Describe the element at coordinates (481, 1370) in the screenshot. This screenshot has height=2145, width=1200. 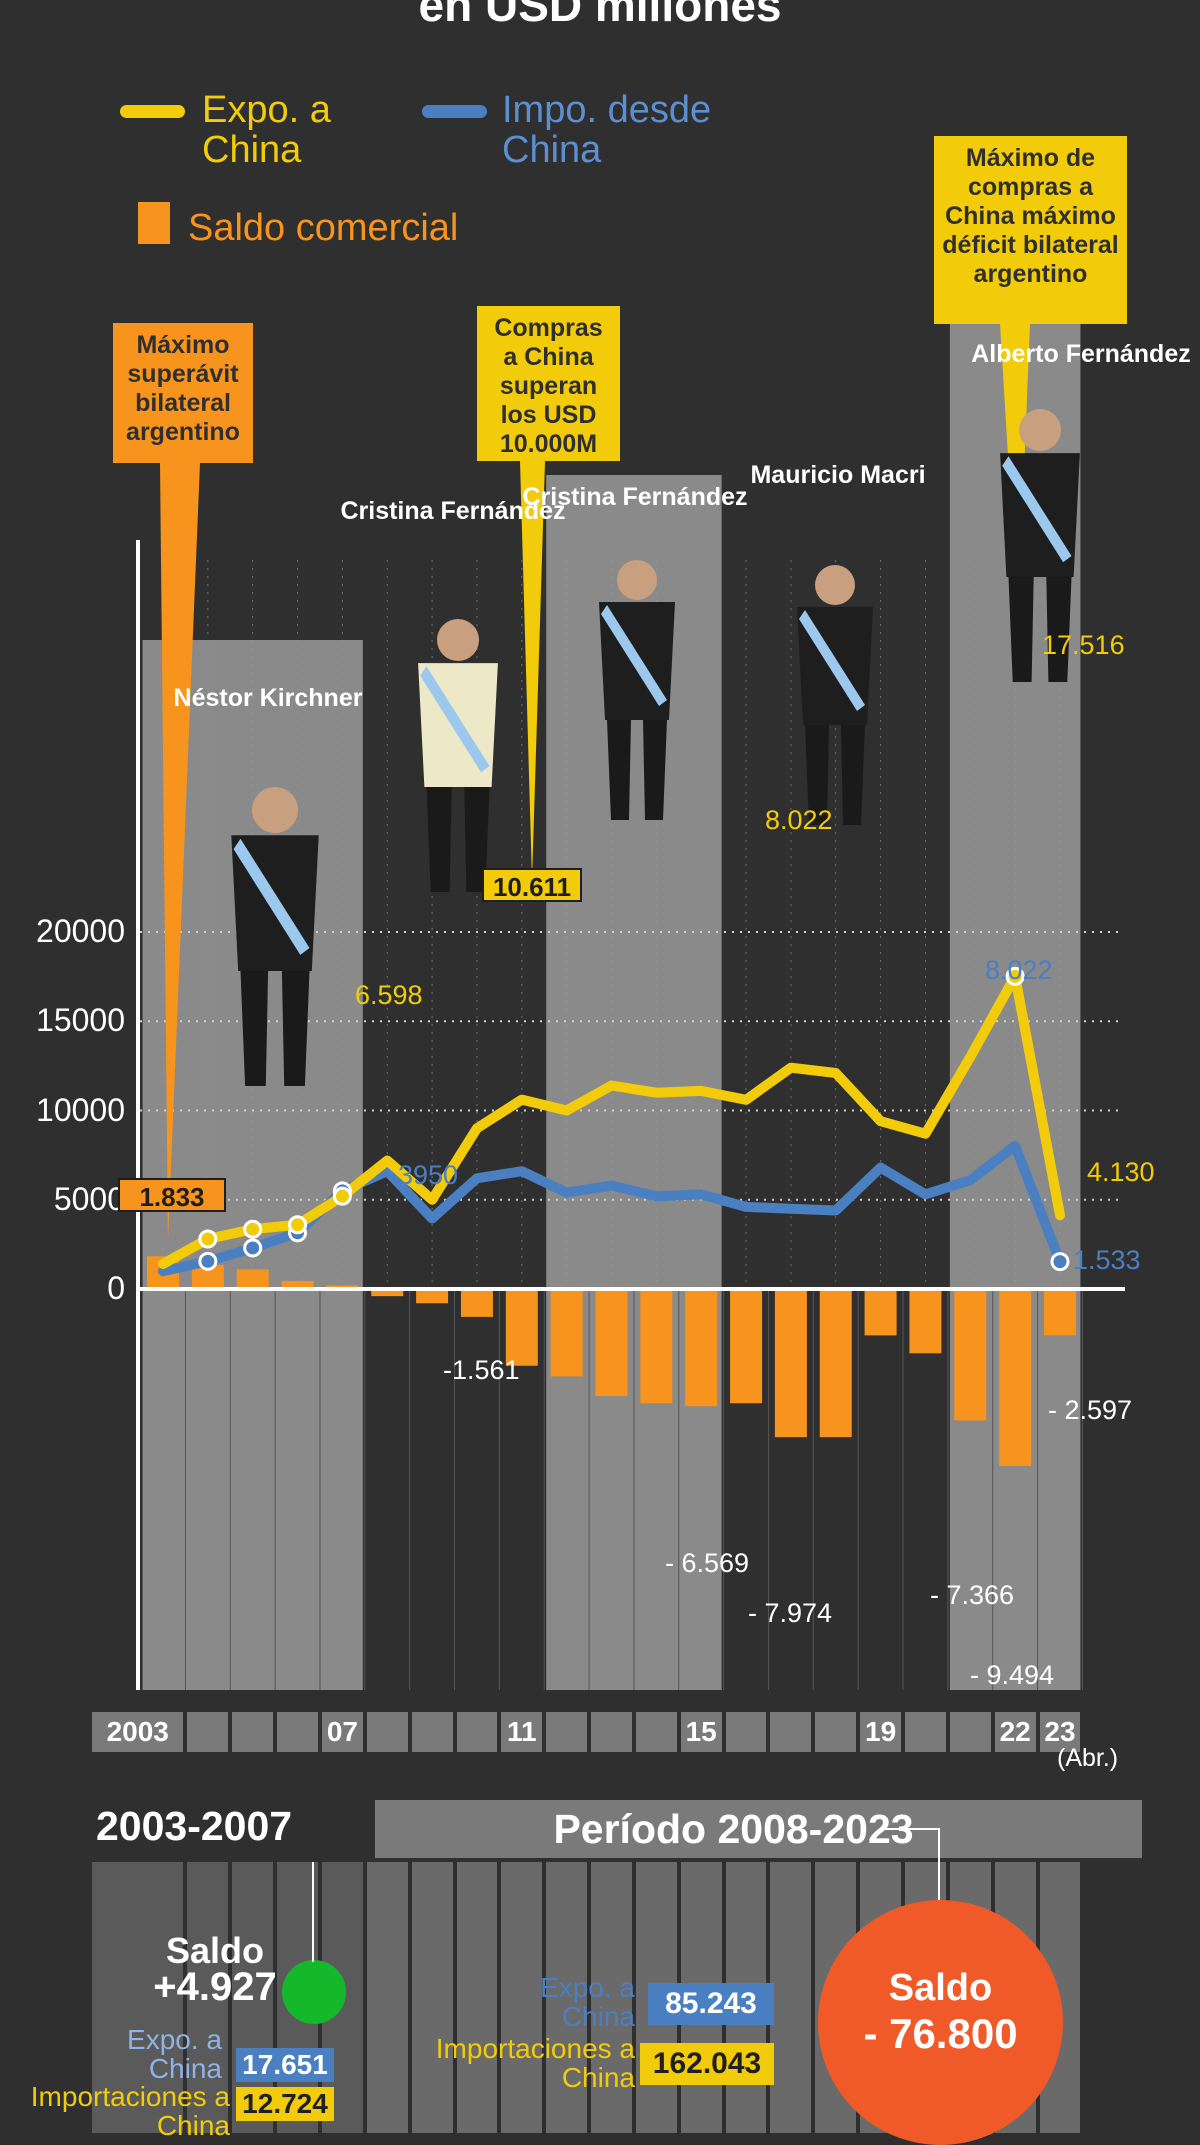
I see `value-label: -1.561` at that location.